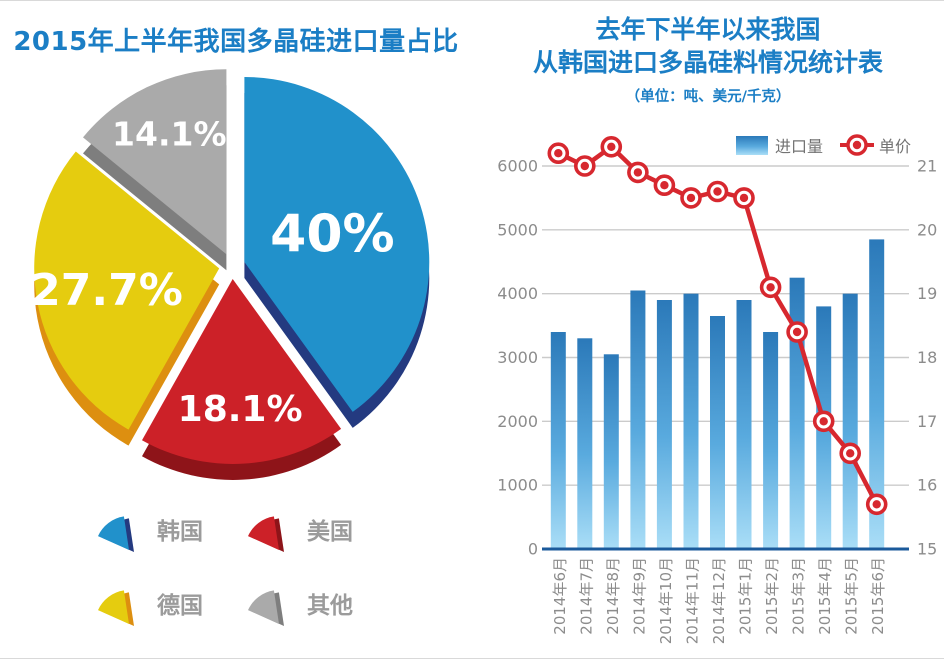 The image size is (944, 659). Describe the element at coordinates (517, 357) in the screenshot. I see `left-axis-tick: 3000` at that location.